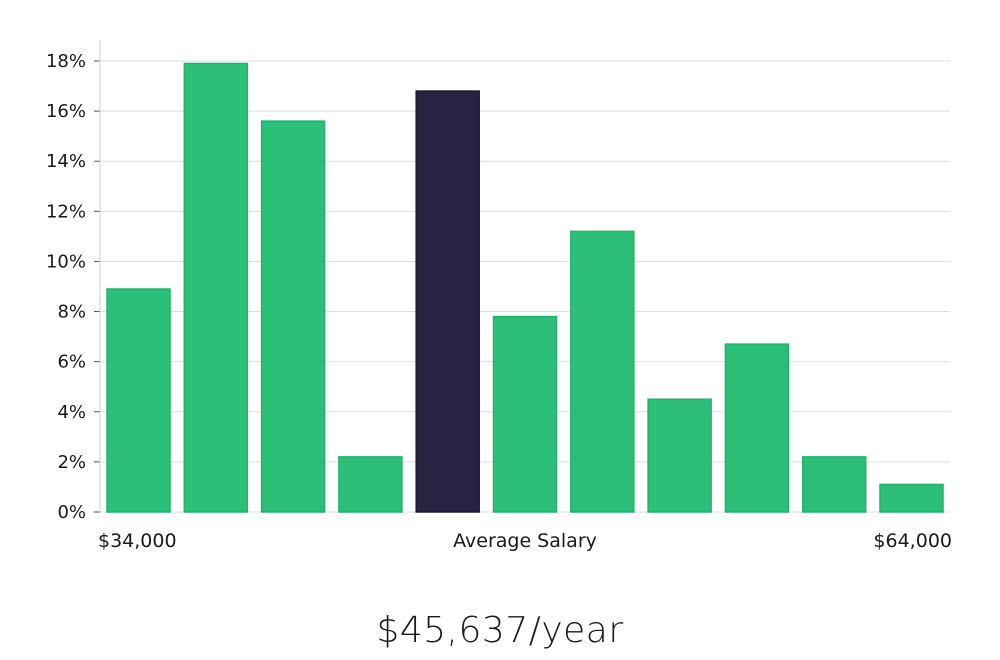 The height and width of the screenshot is (660, 1000). I want to click on x-axis-start-label: $34,000, so click(137, 541).